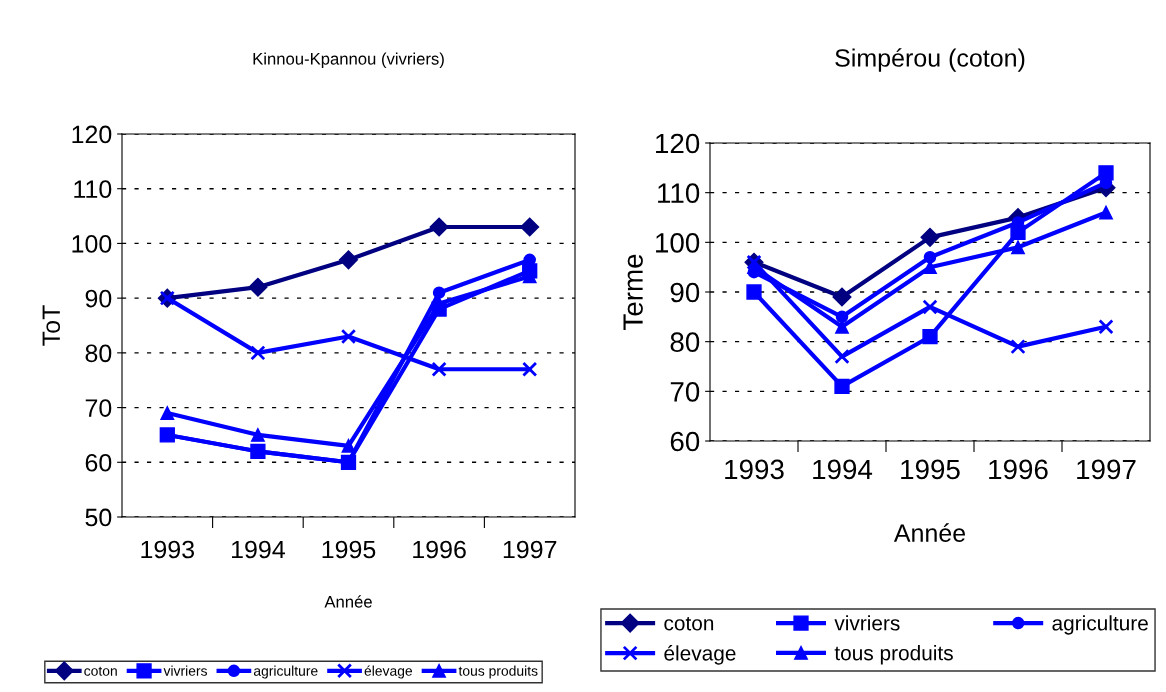 This screenshot has width=1166, height=692. Describe the element at coordinates (930, 60) in the screenshot. I see `chart-title: Simpérou (coton)` at that location.